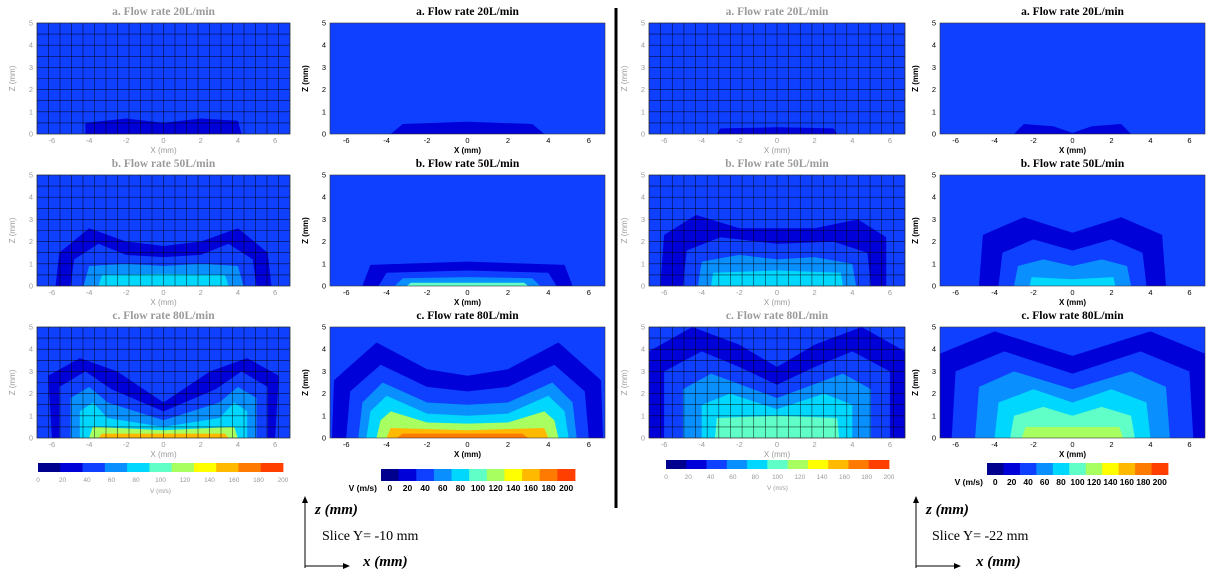  What do you see at coordinates (360, 532) in the screenshot?
I see `axis-indicator-left: z (mm) Slice Y= -10 mm x (mm)` at bounding box center [360, 532].